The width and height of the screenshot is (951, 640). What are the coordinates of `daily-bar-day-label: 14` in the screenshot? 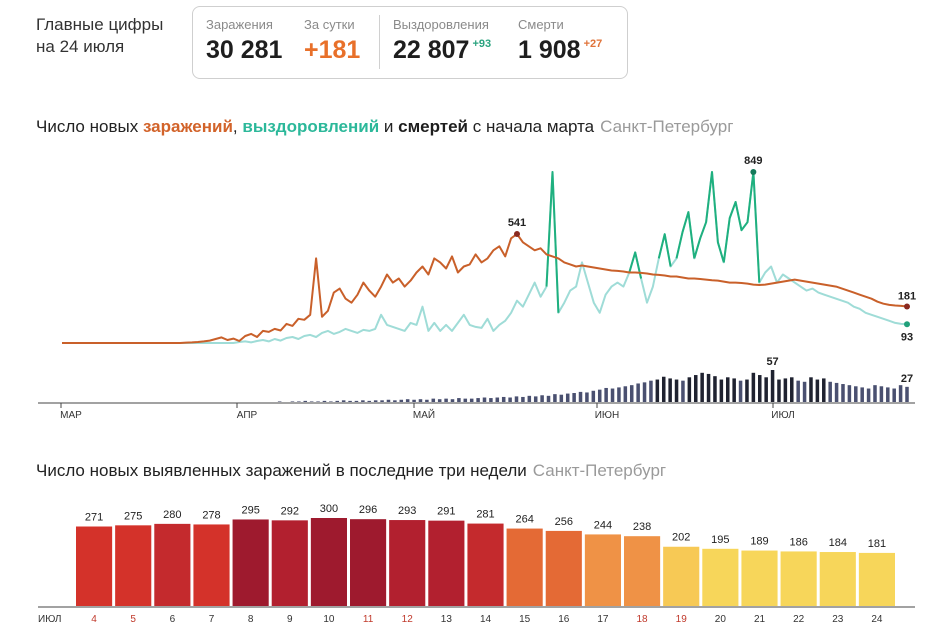 It's located at (486, 619).